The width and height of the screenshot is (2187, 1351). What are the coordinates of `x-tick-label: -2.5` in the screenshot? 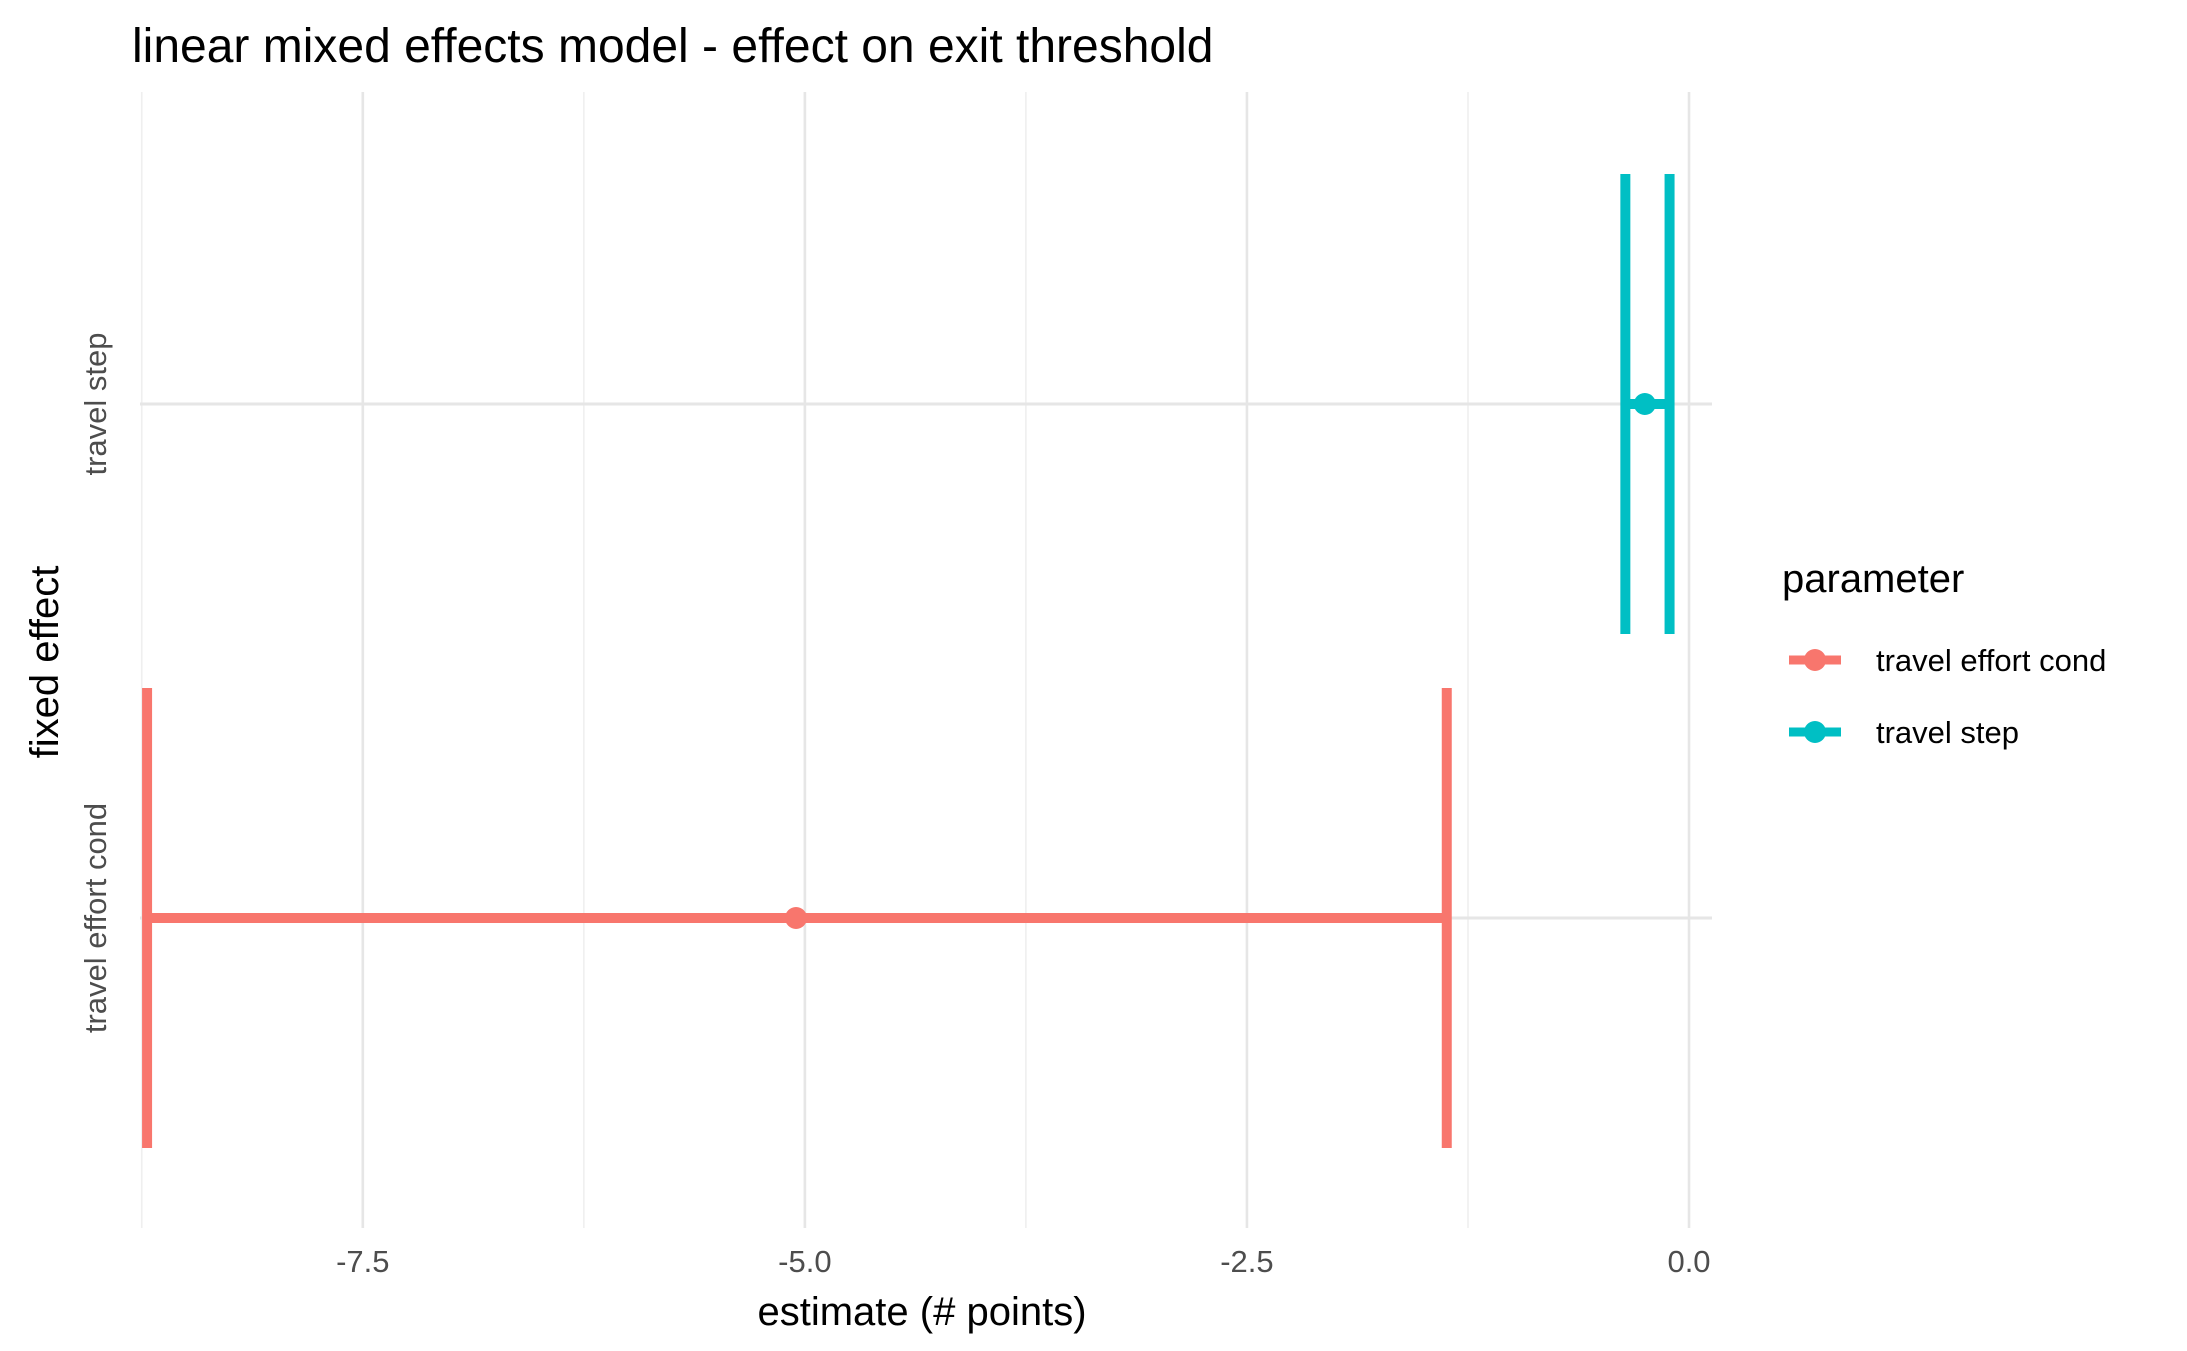 It's located at (1246, 1261).